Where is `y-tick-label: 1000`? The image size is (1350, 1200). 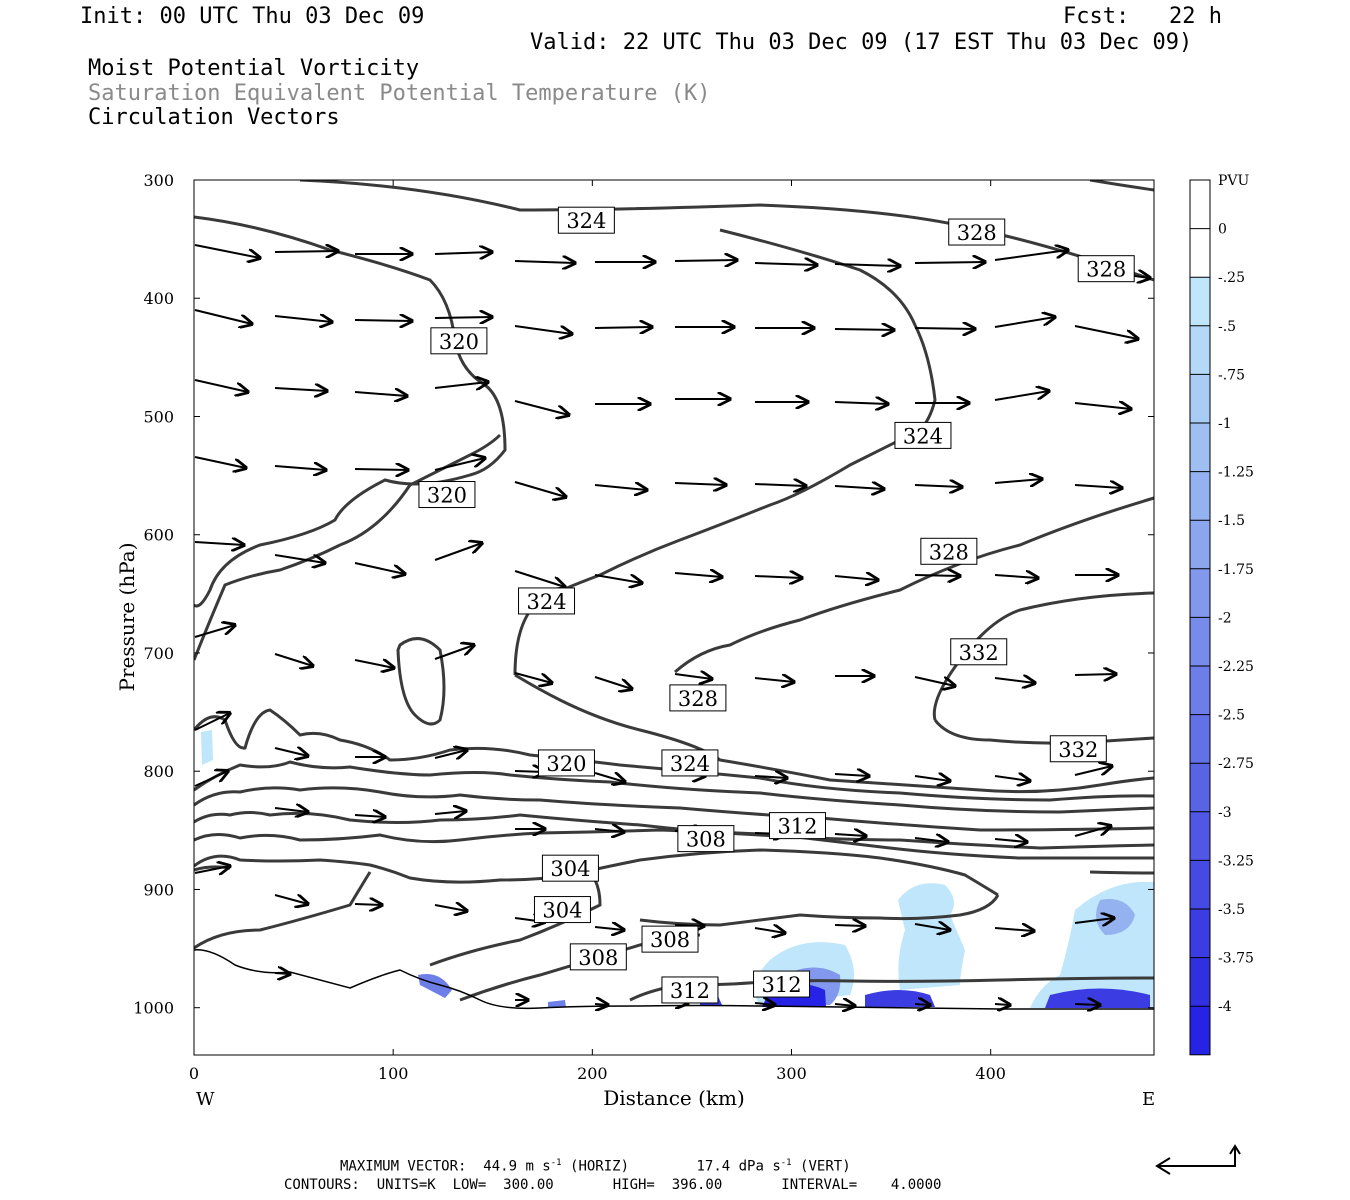 y-tick-label: 1000 is located at coordinates (153, 1008).